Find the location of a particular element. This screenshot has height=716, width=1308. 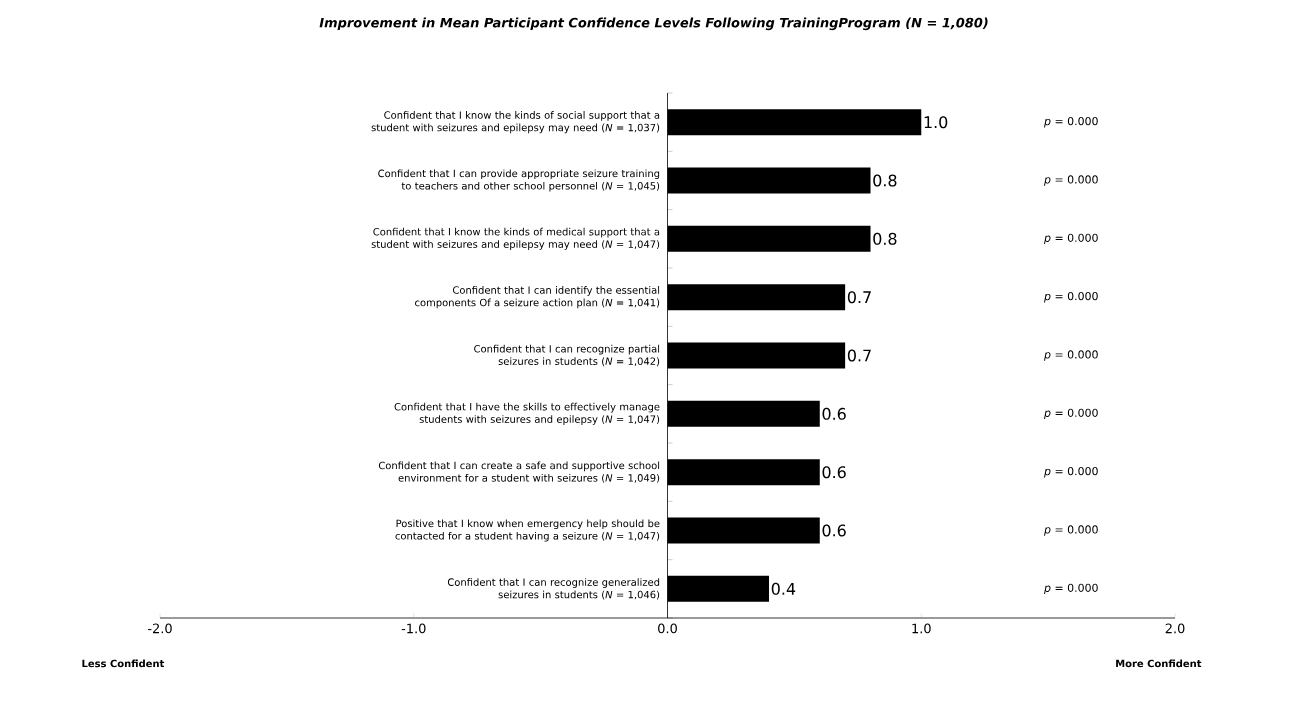

x-tick-label: -1.0 is located at coordinates (413, 628).